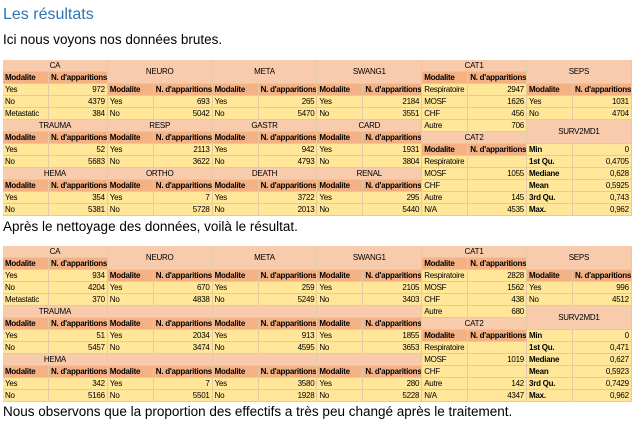 The image size is (638, 428). I want to click on count-cell: 0,4705, so click(602, 162).